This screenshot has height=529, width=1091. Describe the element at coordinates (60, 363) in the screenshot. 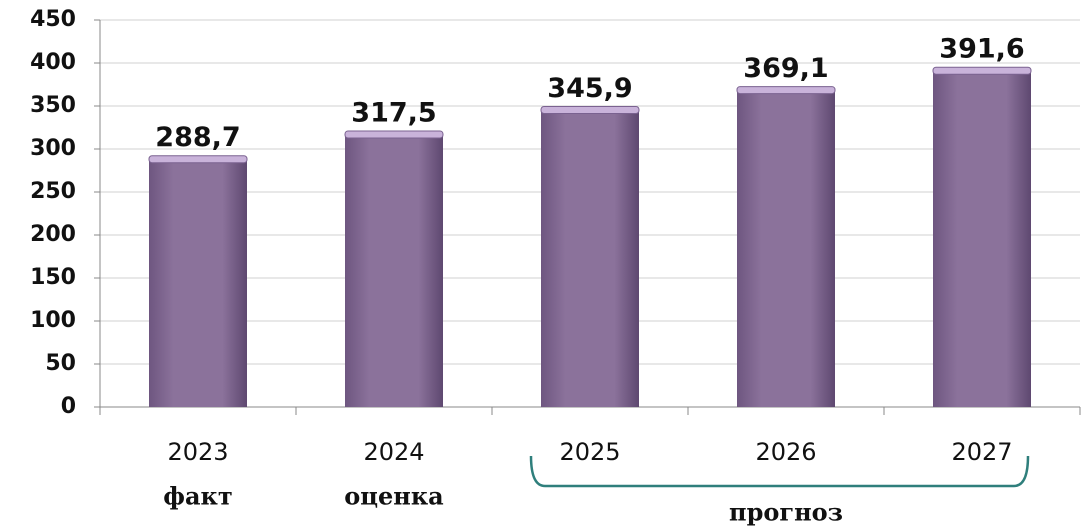

I see `y-tick-label: 50` at that location.